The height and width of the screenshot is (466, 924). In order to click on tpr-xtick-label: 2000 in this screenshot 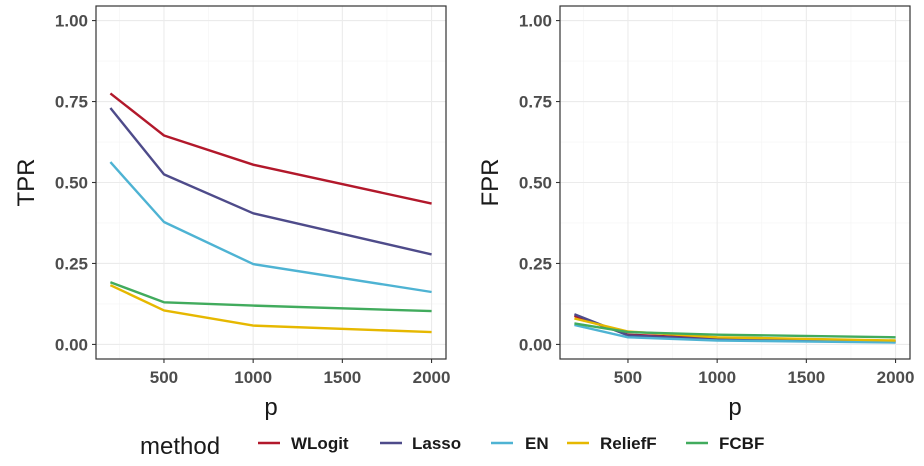, I will do `click(432, 377)`.